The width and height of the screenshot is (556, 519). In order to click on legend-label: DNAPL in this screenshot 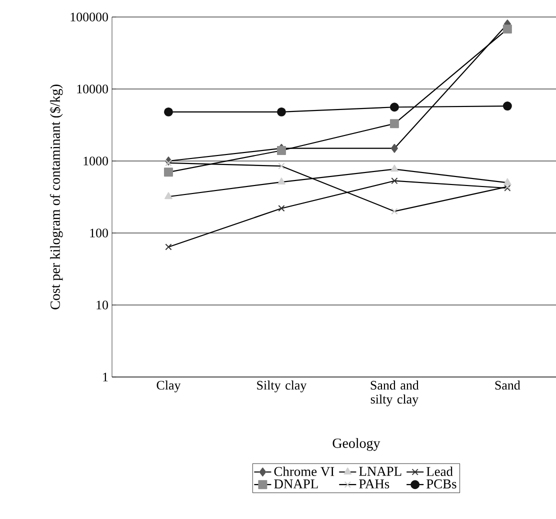, I will do `click(296, 483)`.